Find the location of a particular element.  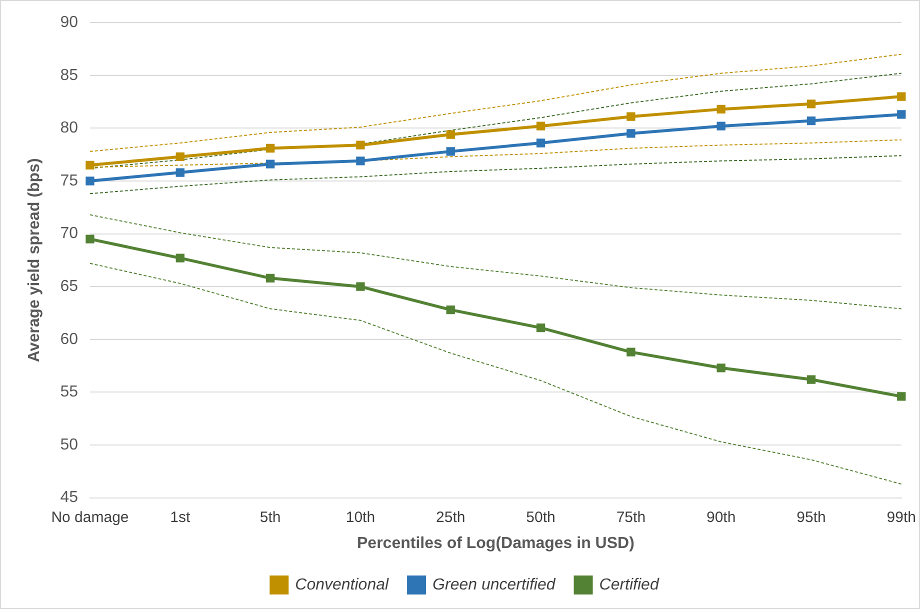

y-axis-title: Average yield spread (bps) is located at coordinates (35, 260).